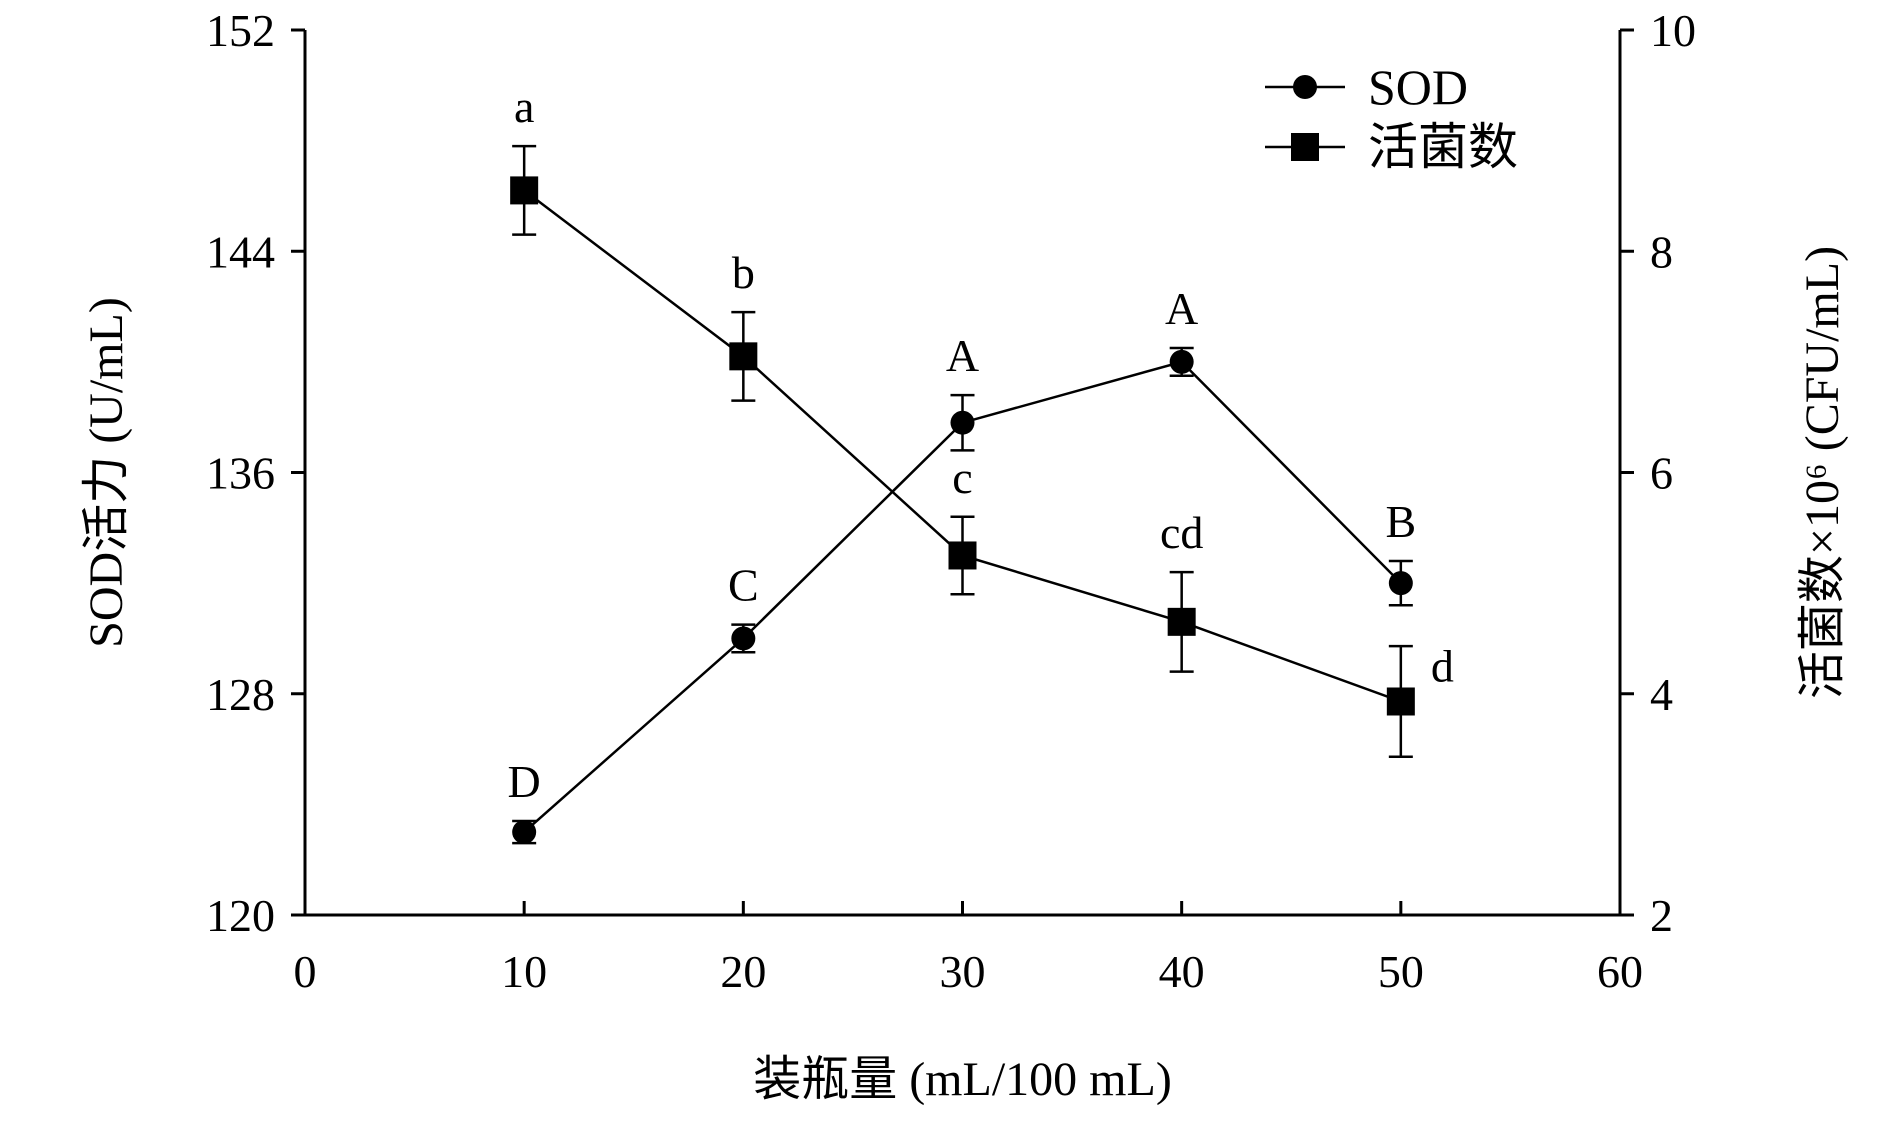 The width and height of the screenshot is (1890, 1121). I want to click on x-tick-label: 20, so click(743, 971).